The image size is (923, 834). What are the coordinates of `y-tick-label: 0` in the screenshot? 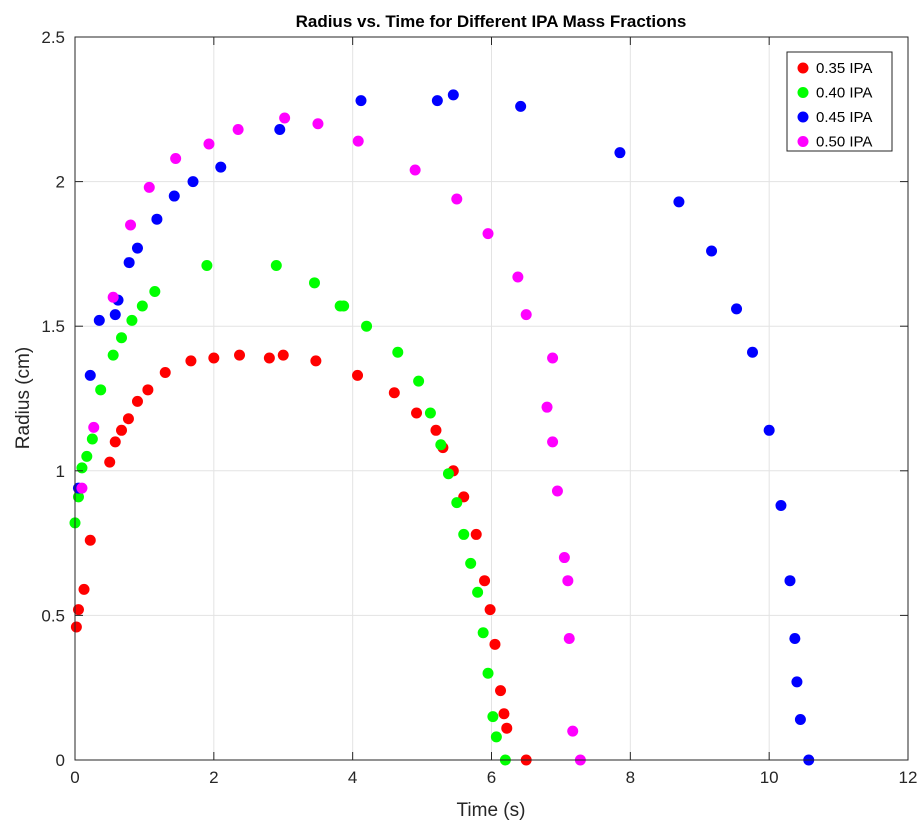 It's located at (60, 760).